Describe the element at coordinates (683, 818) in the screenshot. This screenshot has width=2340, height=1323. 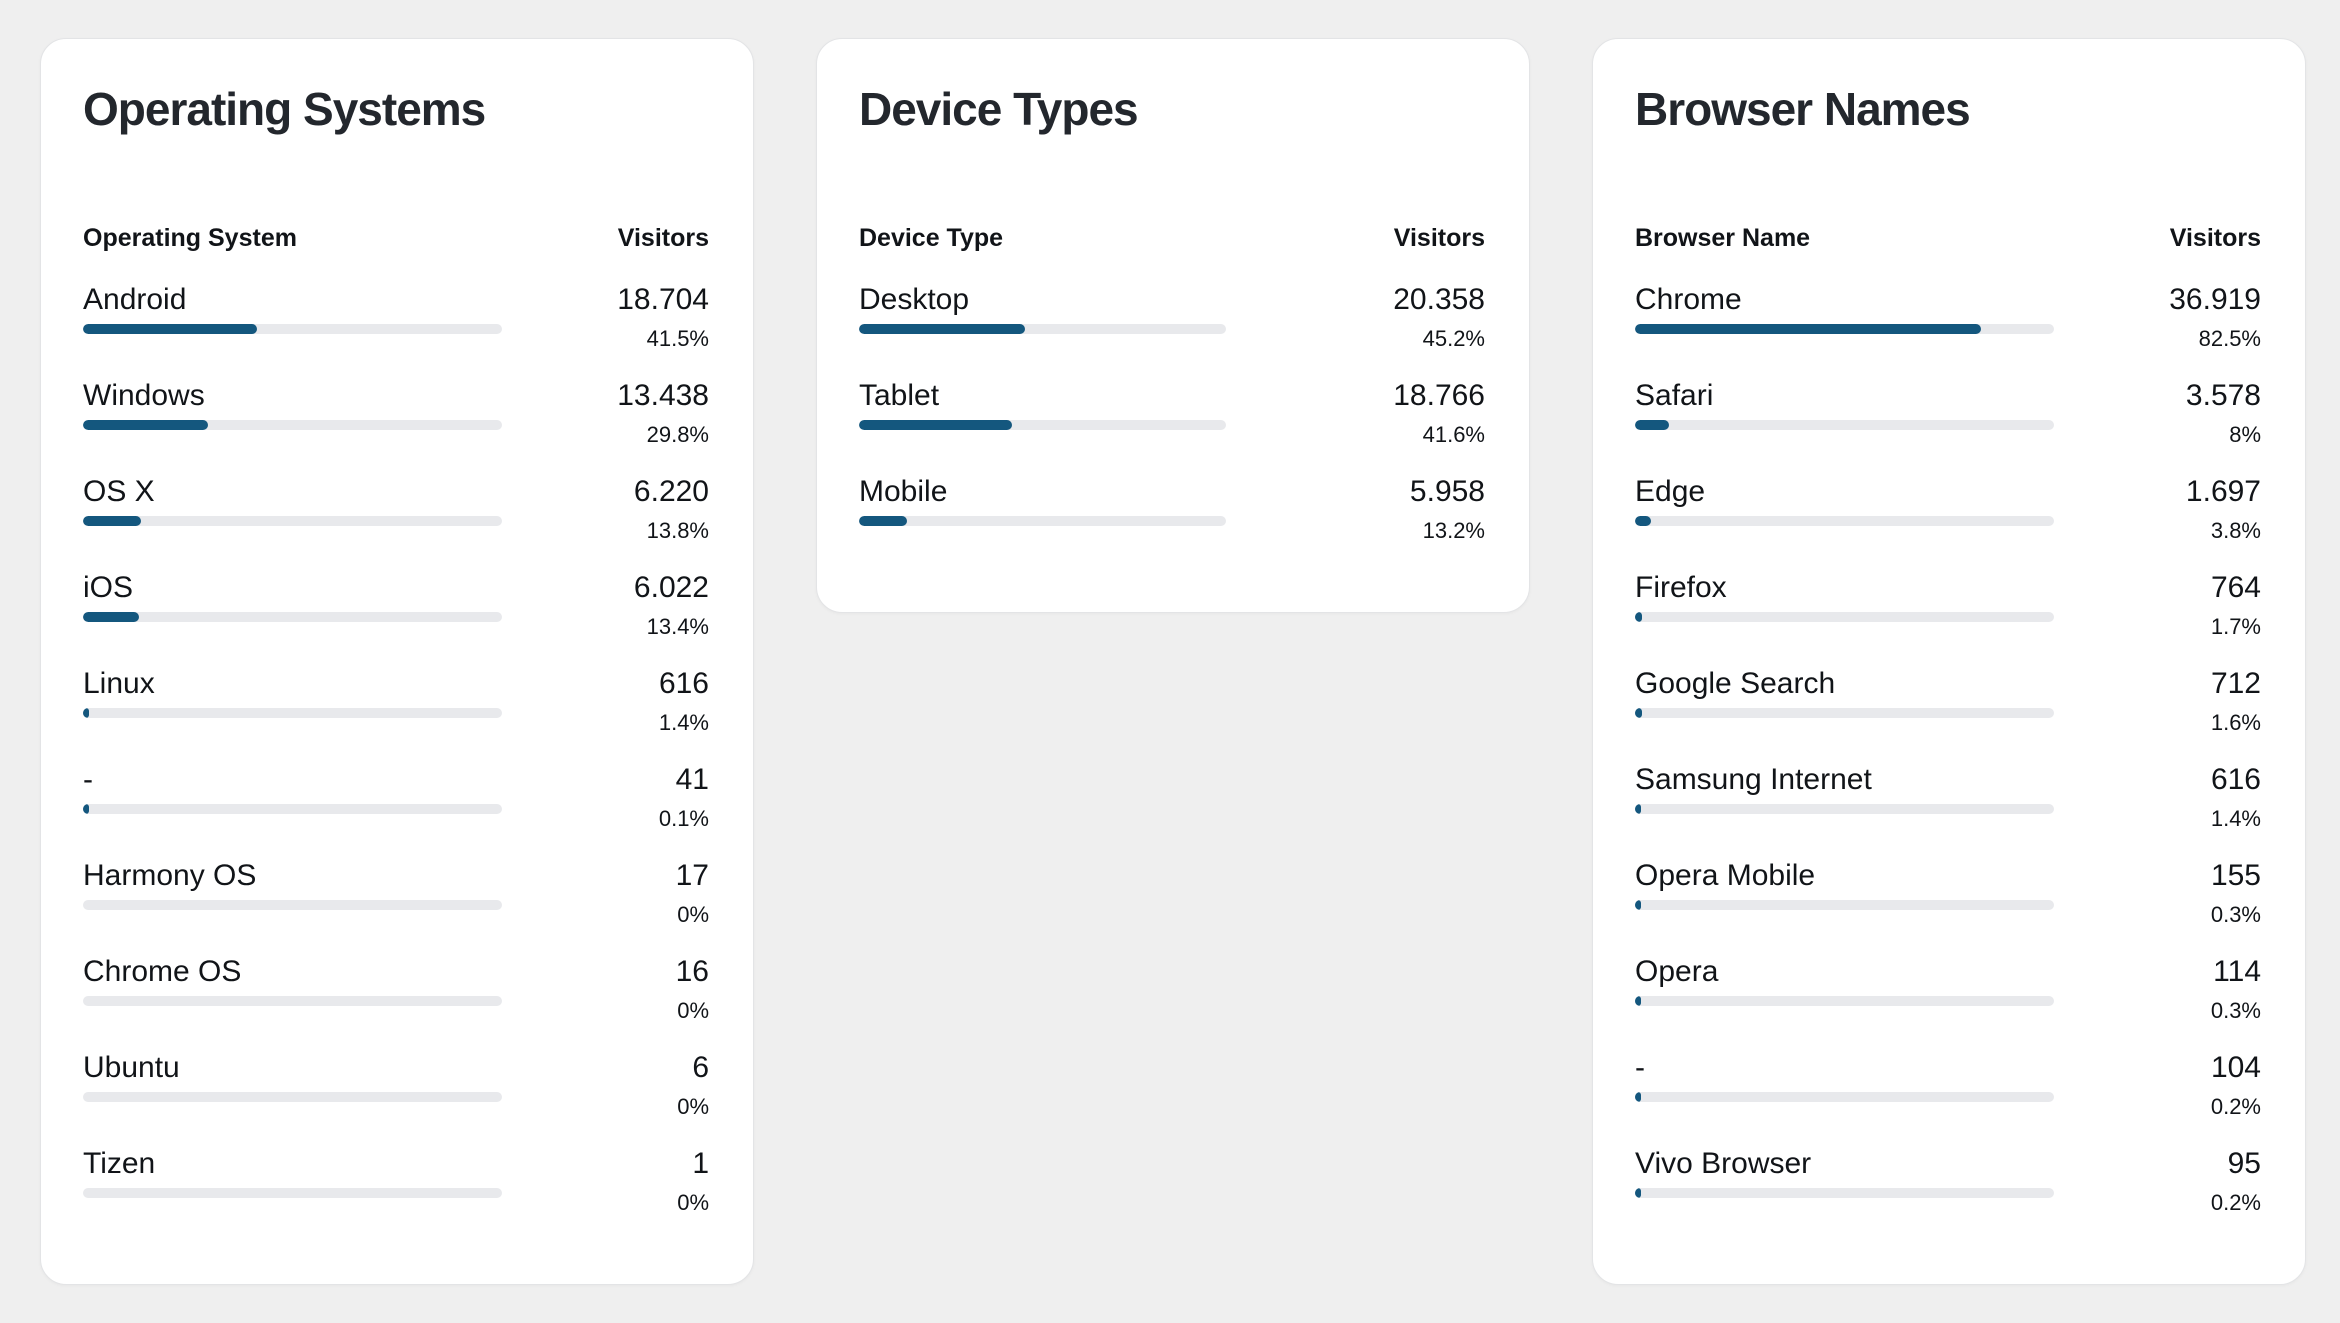
I see `visitors-percent: 0.1%` at that location.